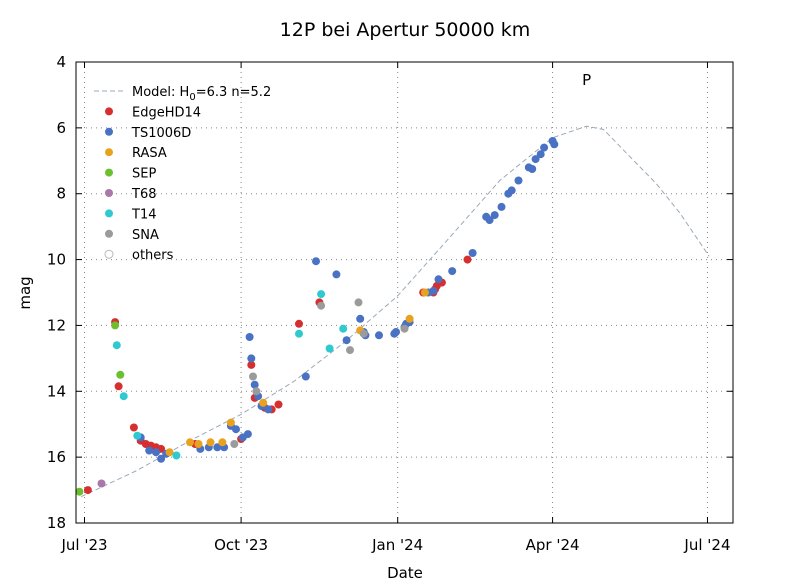 The width and height of the screenshot is (795, 585). I want to click on y-tick-label: 4, so click(61, 62).